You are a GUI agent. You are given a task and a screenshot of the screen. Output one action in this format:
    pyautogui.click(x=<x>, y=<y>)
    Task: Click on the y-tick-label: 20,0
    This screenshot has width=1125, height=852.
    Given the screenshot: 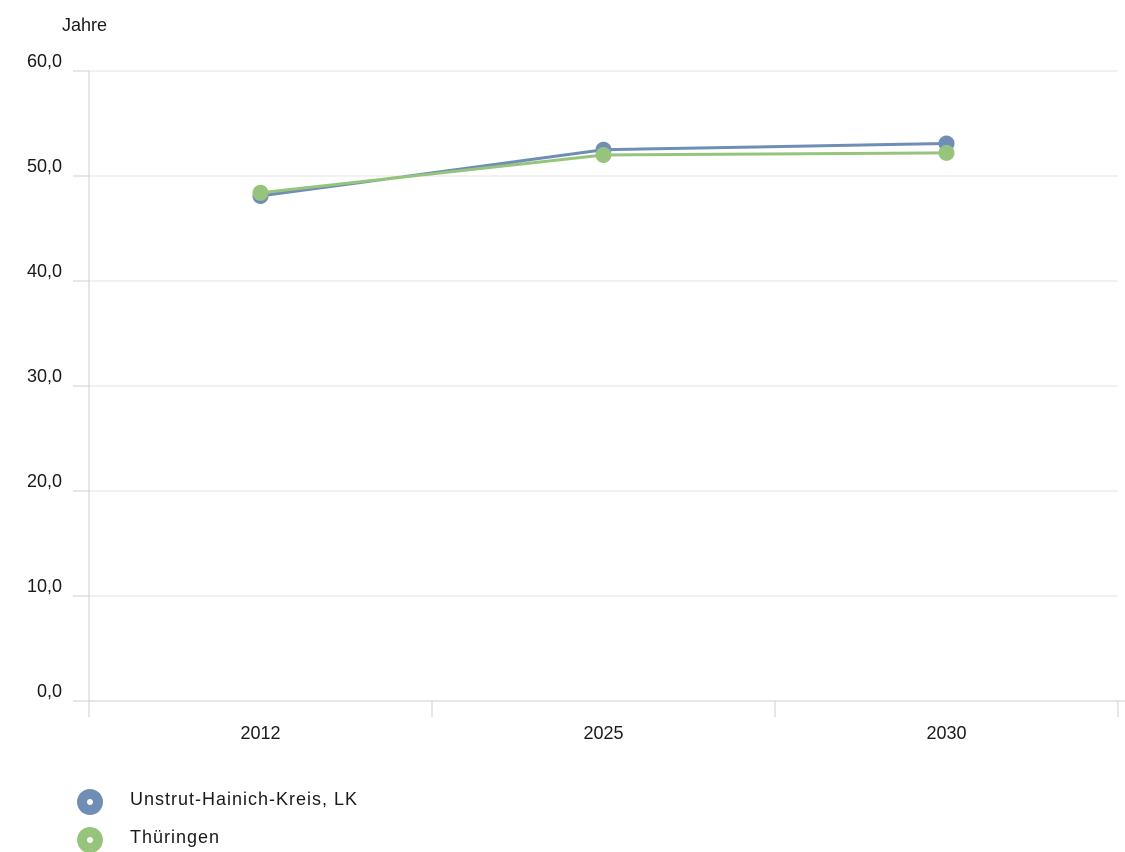 What is the action you would take?
    pyautogui.click(x=44, y=481)
    